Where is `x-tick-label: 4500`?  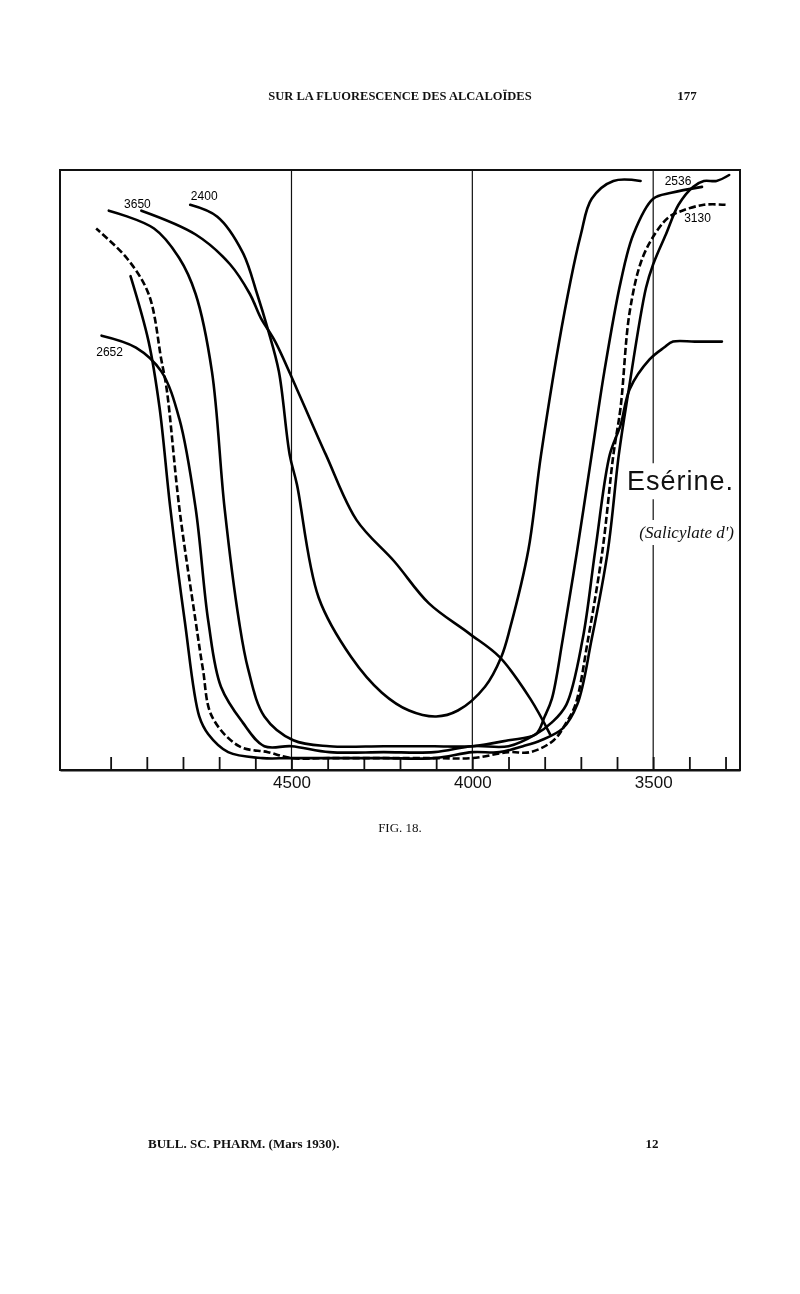
x-tick-label: 4500 is located at coordinates (292, 783).